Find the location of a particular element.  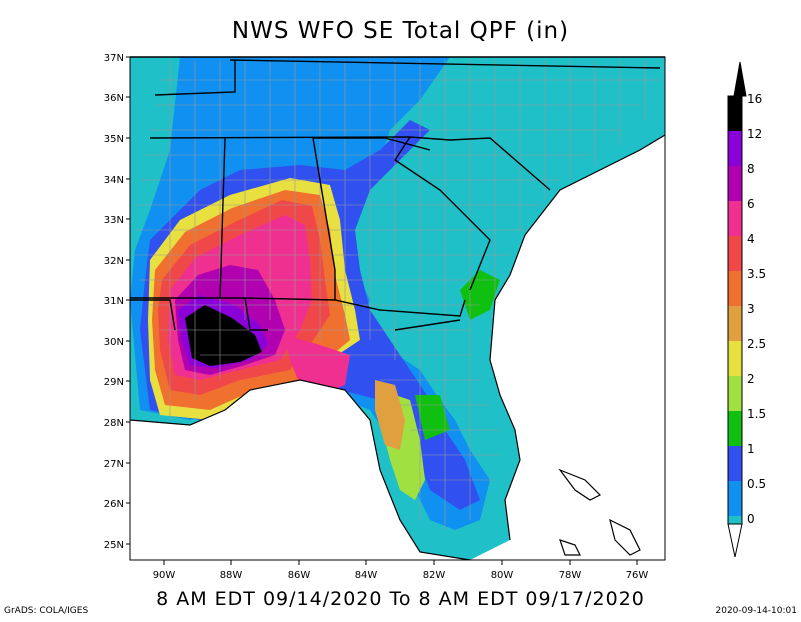

lat-label: 33N is located at coordinates (114, 220).